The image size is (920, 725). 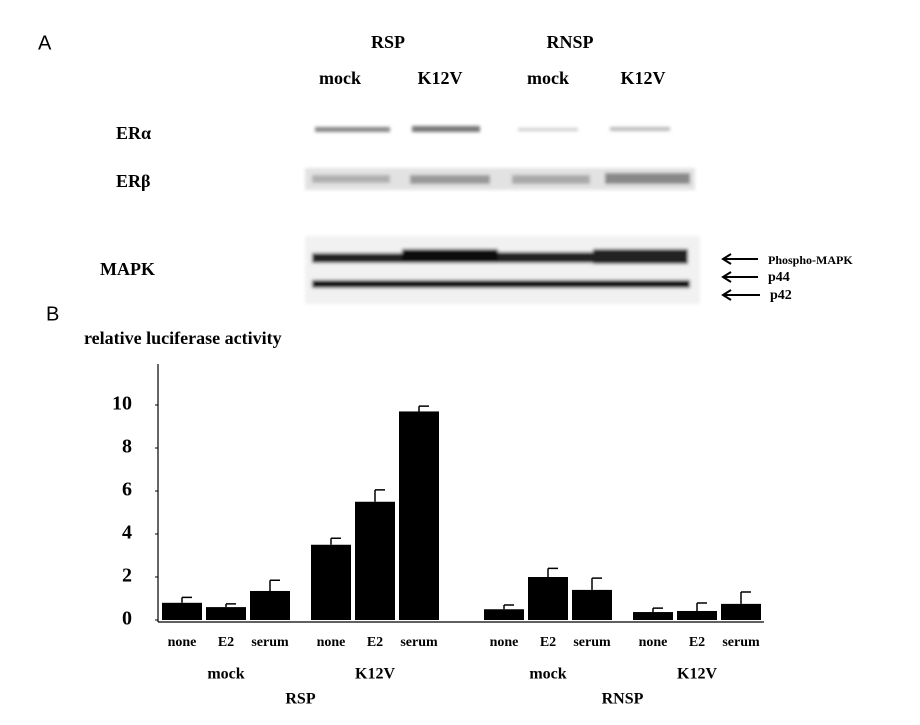 I want to click on group-label: RNSP, so click(x=569, y=42).